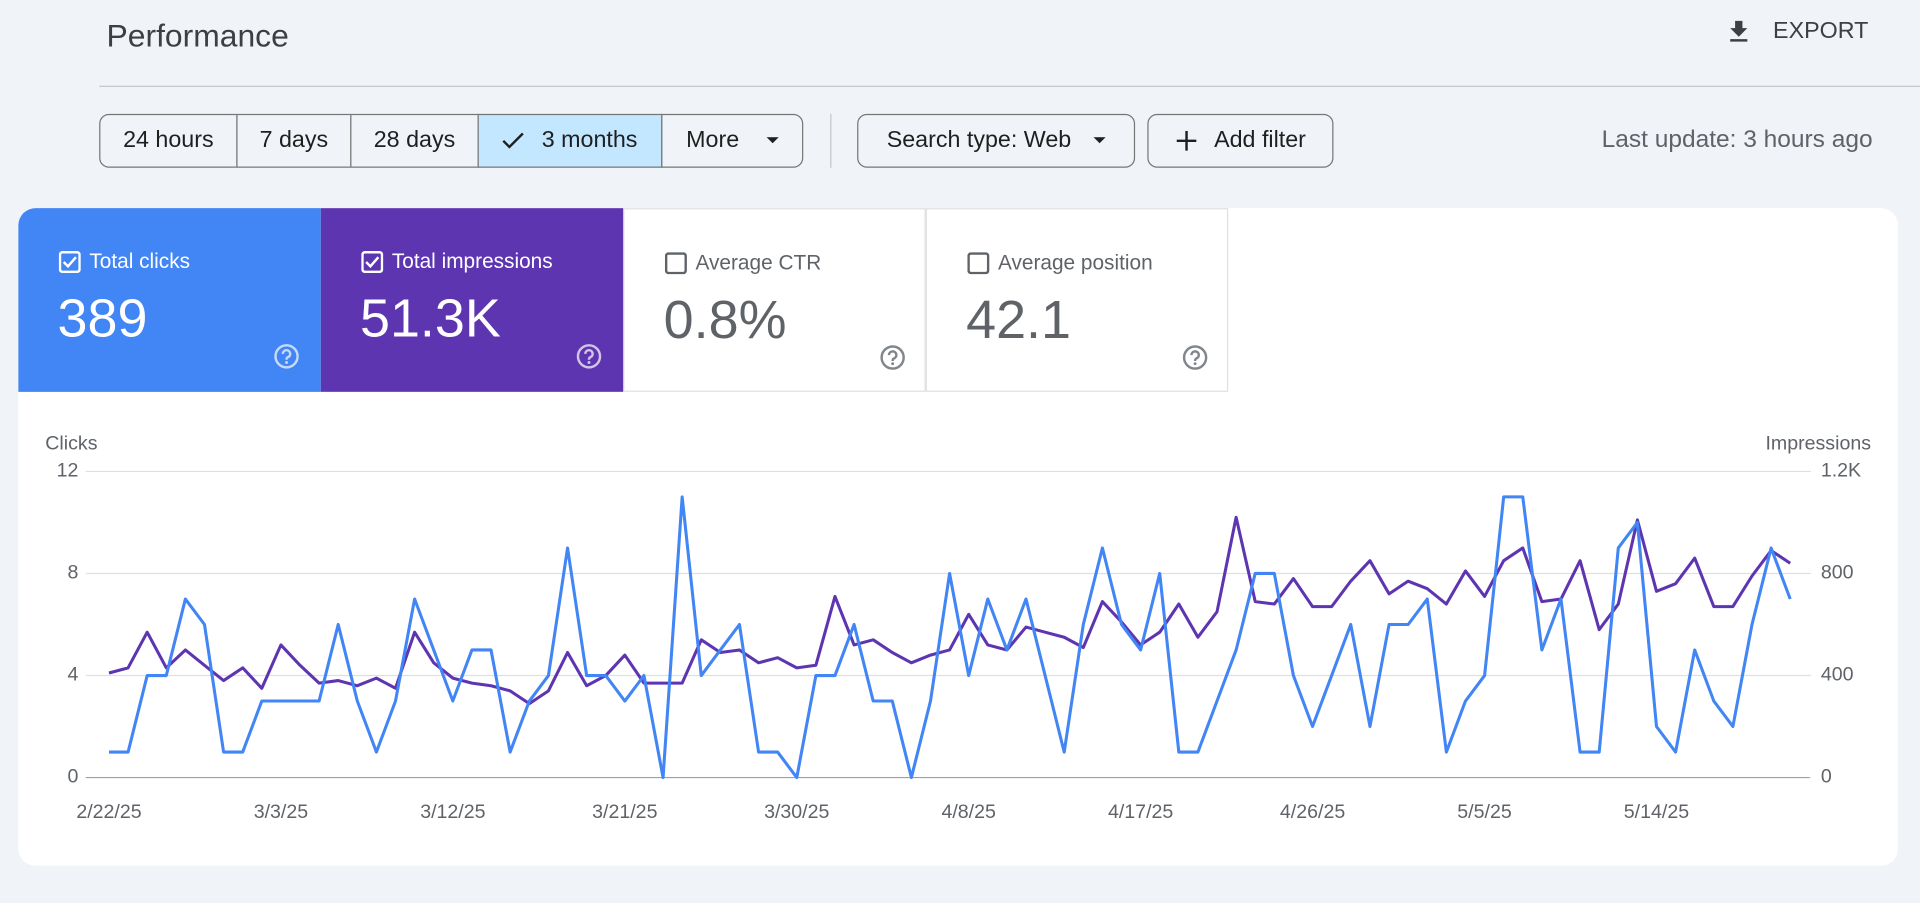 Image resolution: width=1920 pixels, height=903 pixels. I want to click on x-tick-label: 3/21/25, so click(624, 812).